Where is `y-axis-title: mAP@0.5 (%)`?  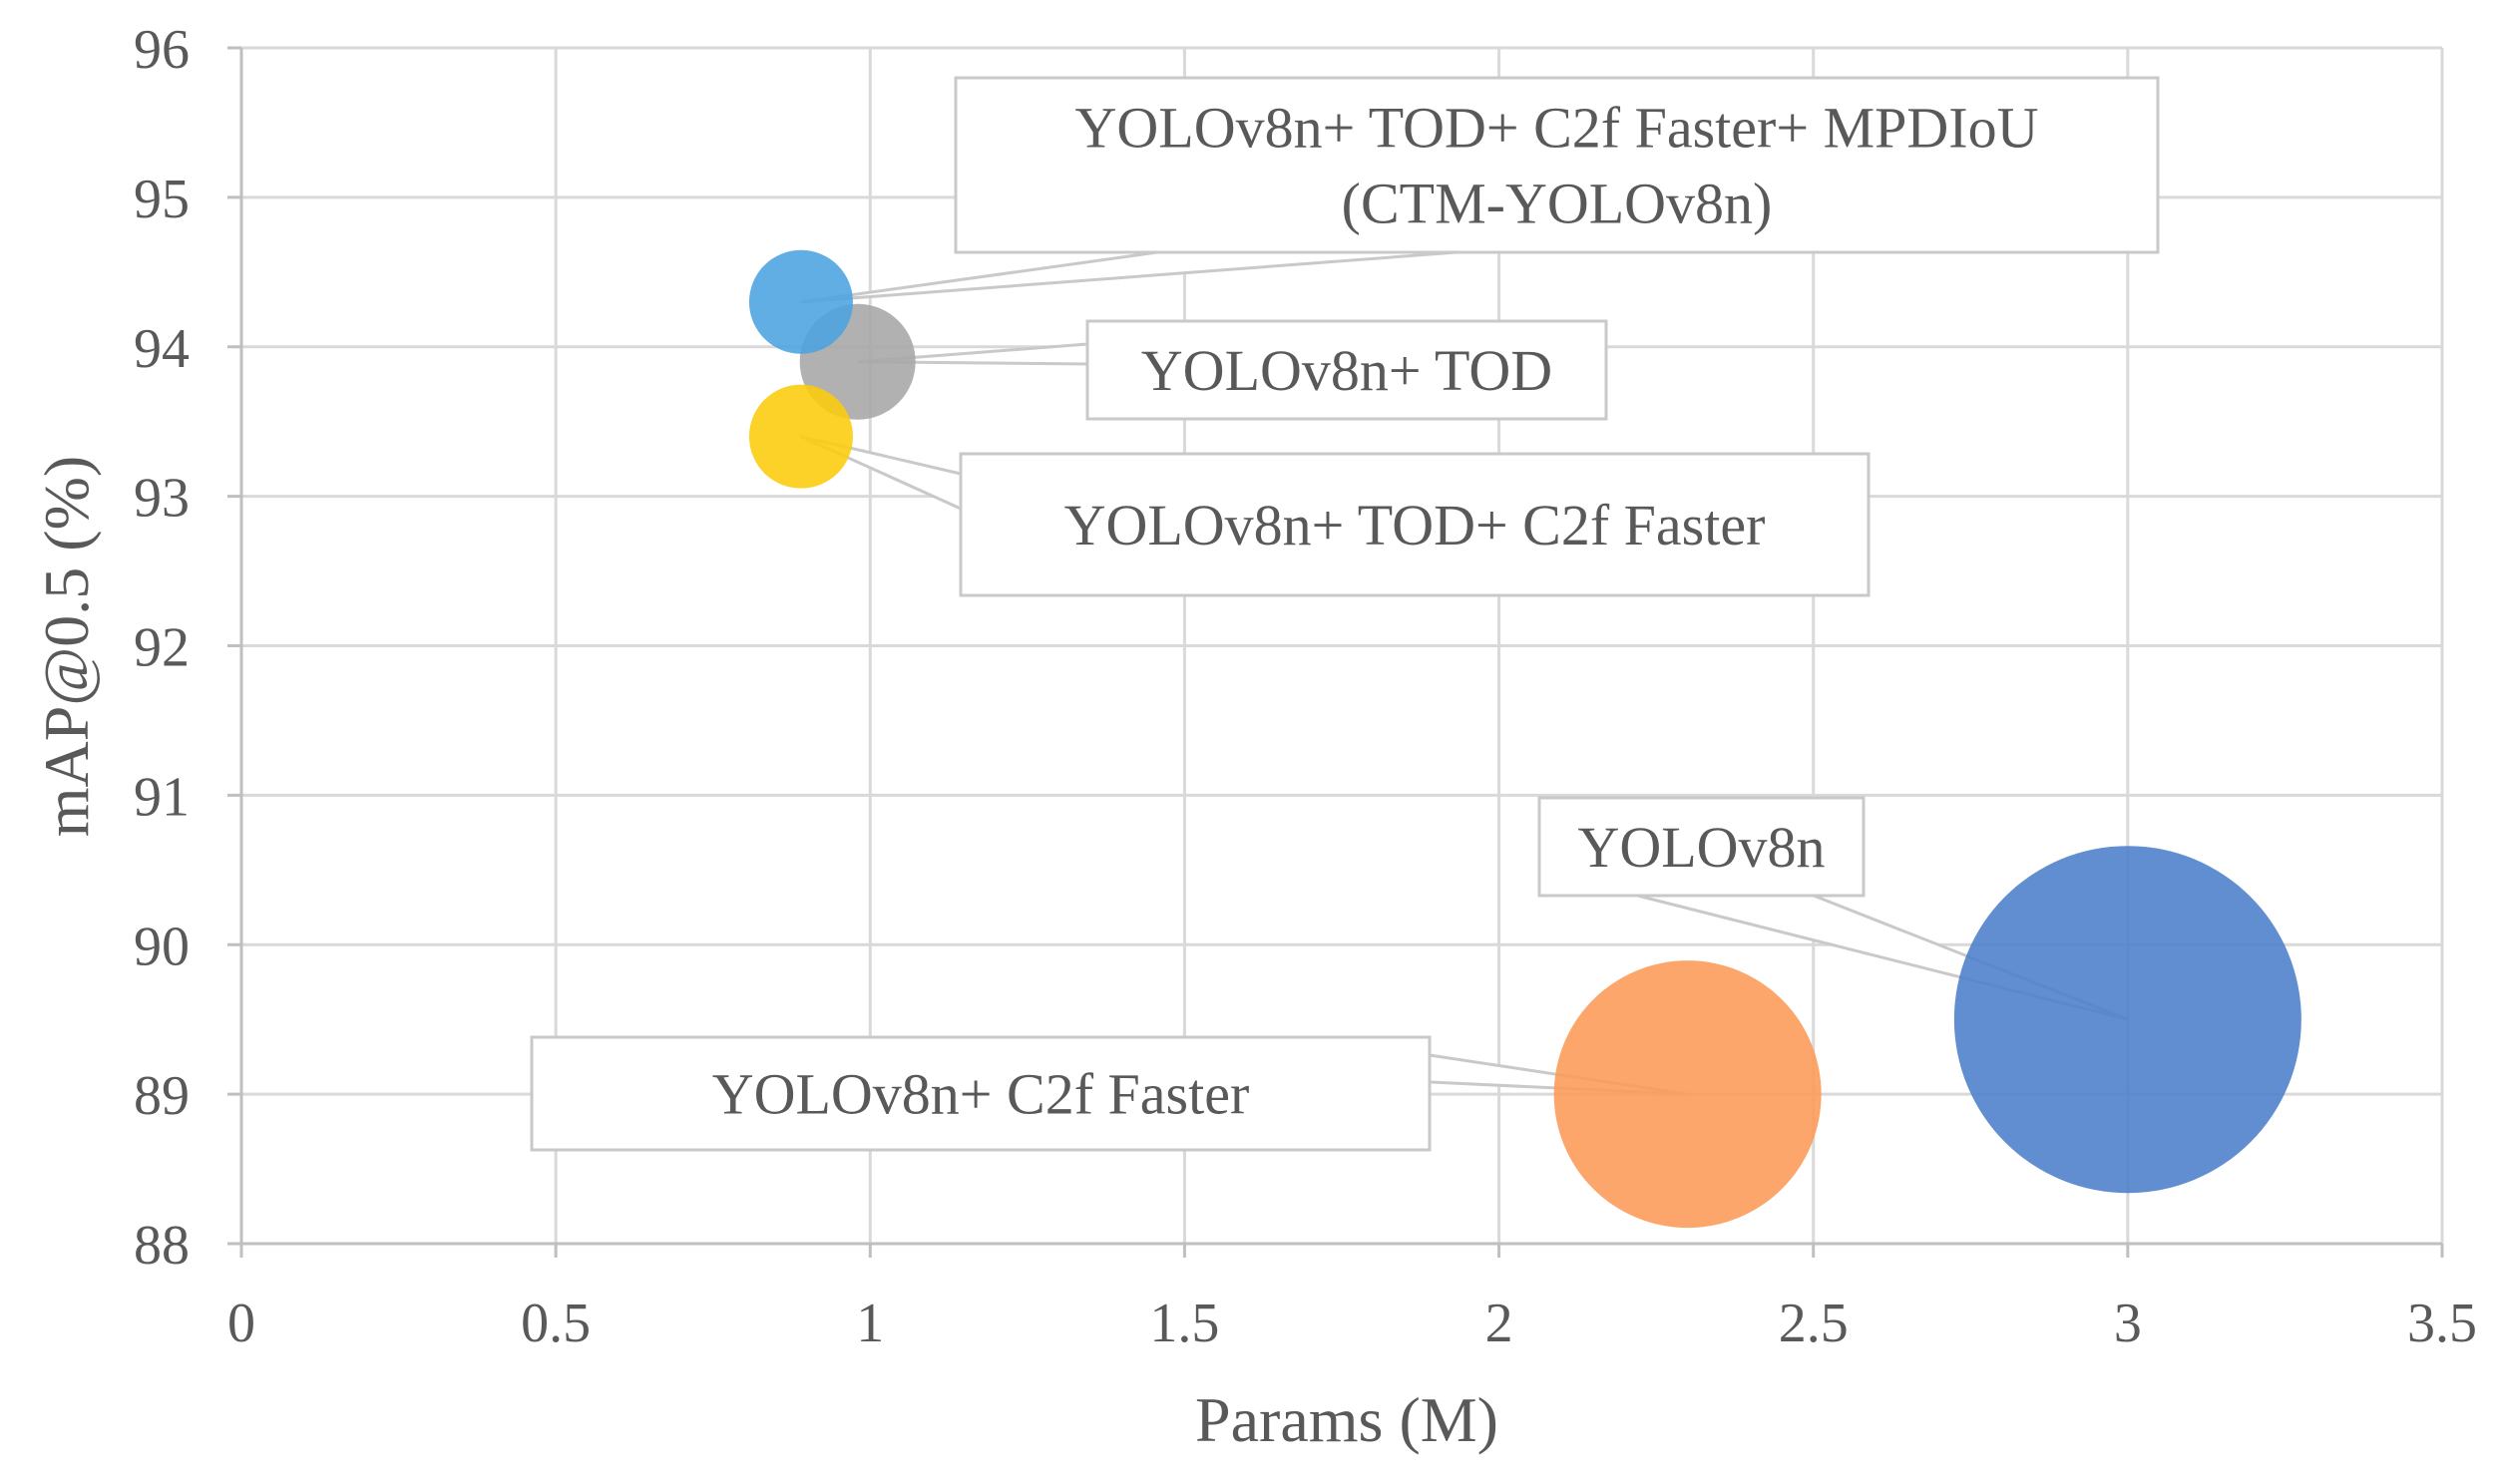 y-axis-title: mAP@0.5 (%) is located at coordinates (66, 646).